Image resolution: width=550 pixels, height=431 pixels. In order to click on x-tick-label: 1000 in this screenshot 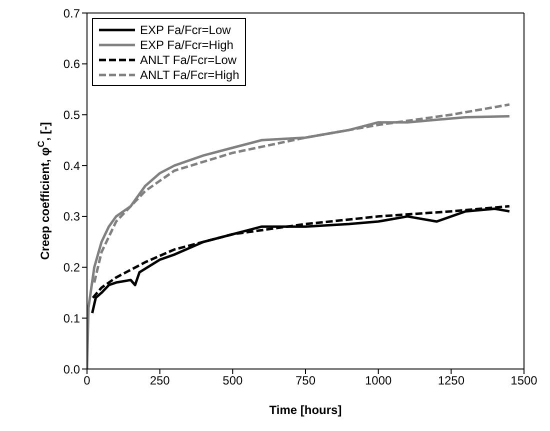, I will do `click(378, 381)`.